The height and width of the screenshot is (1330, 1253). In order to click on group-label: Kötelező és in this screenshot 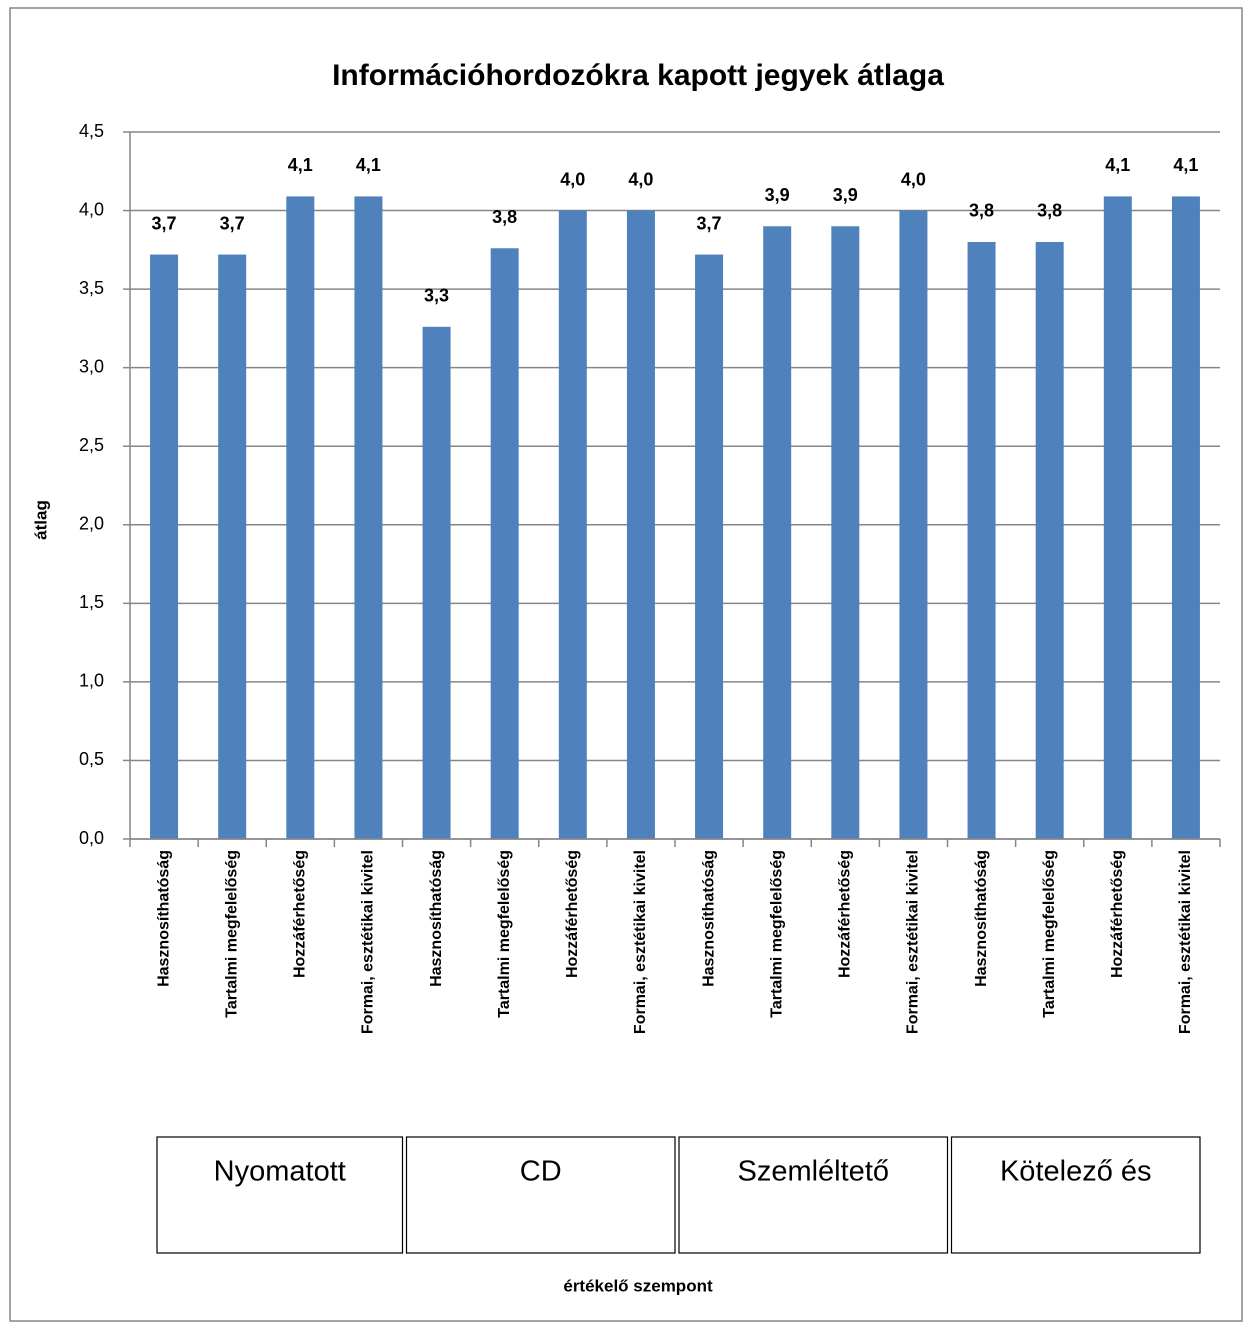, I will do `click(1076, 1172)`.